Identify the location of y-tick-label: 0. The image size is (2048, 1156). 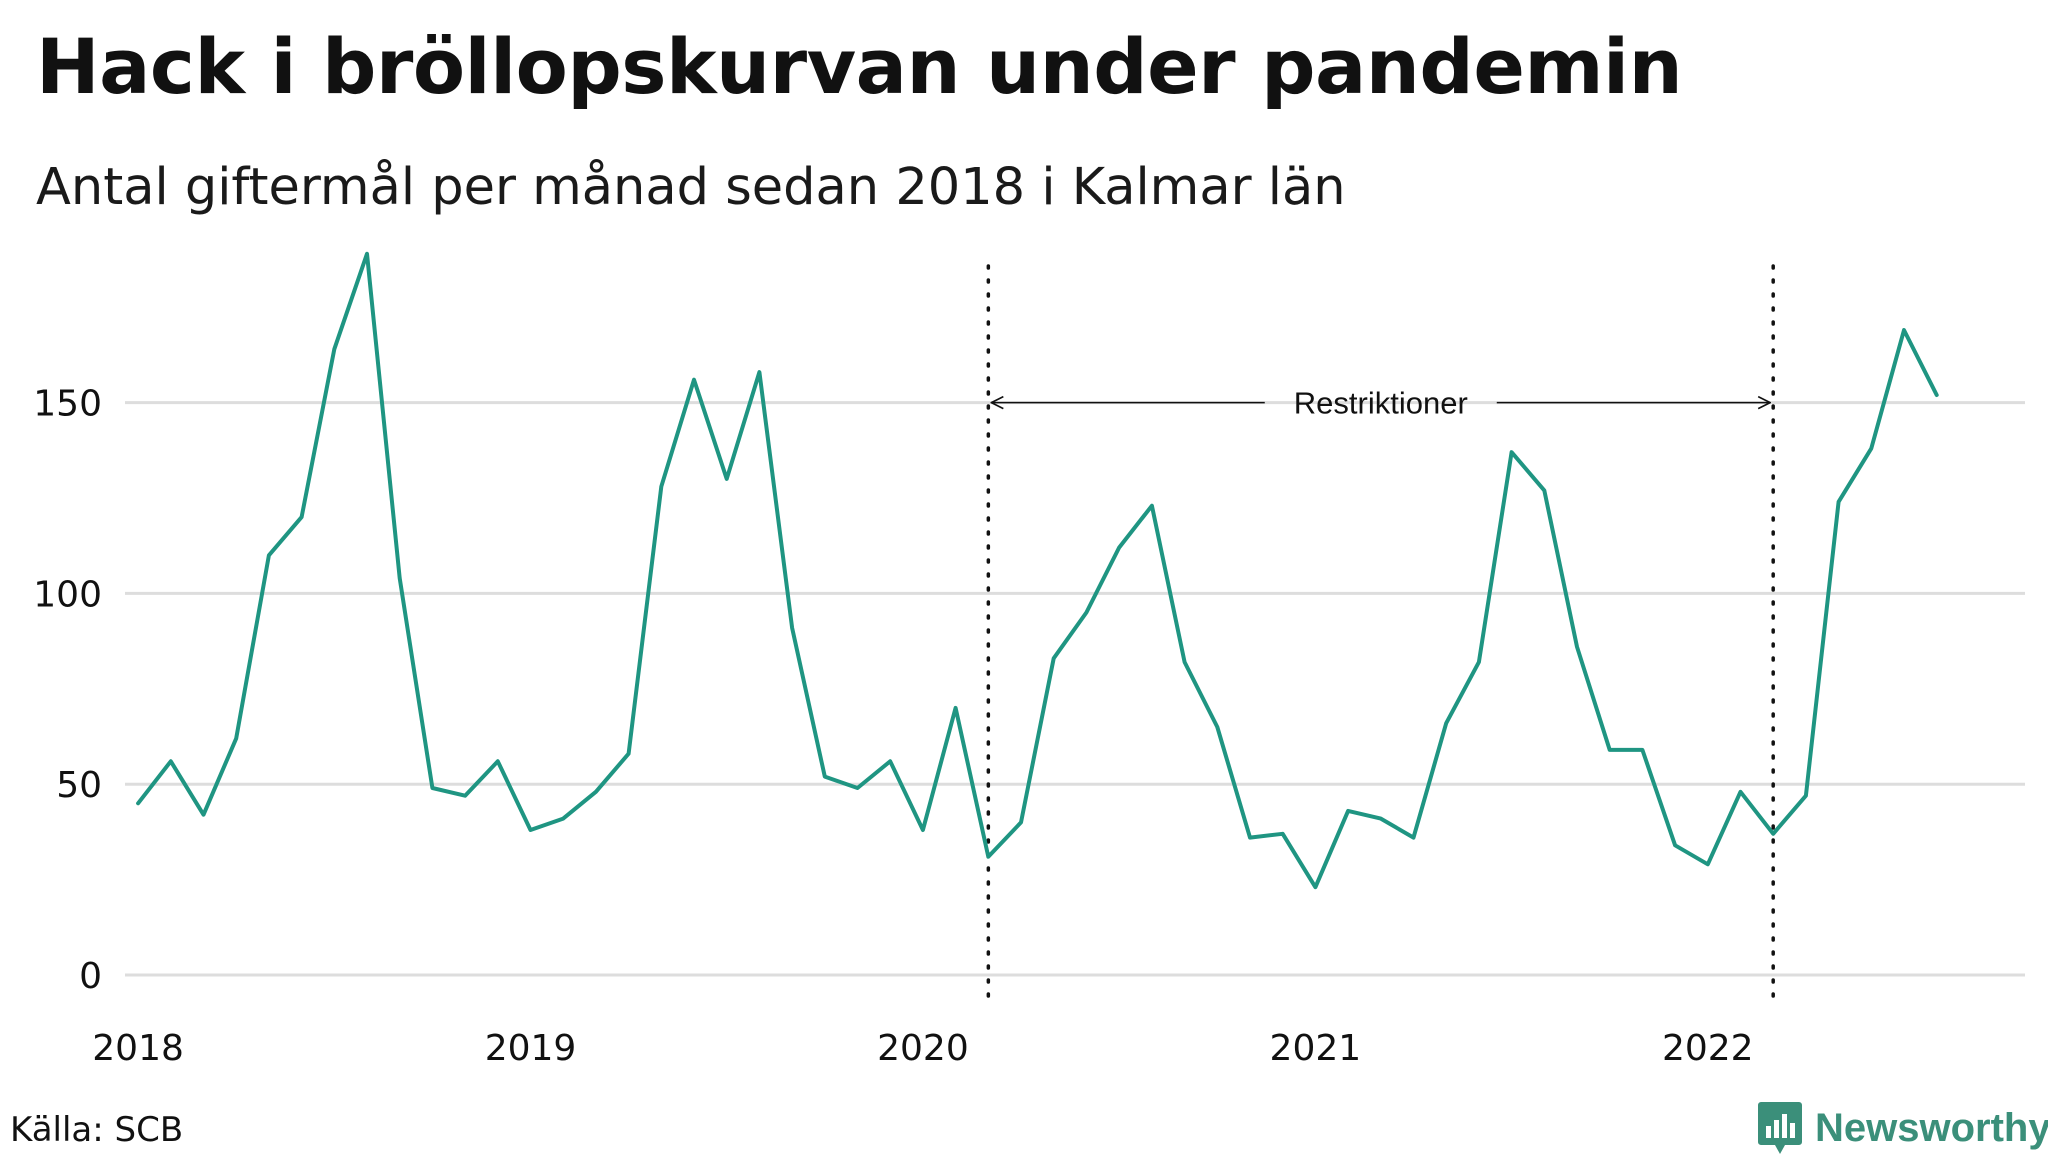
(90, 976).